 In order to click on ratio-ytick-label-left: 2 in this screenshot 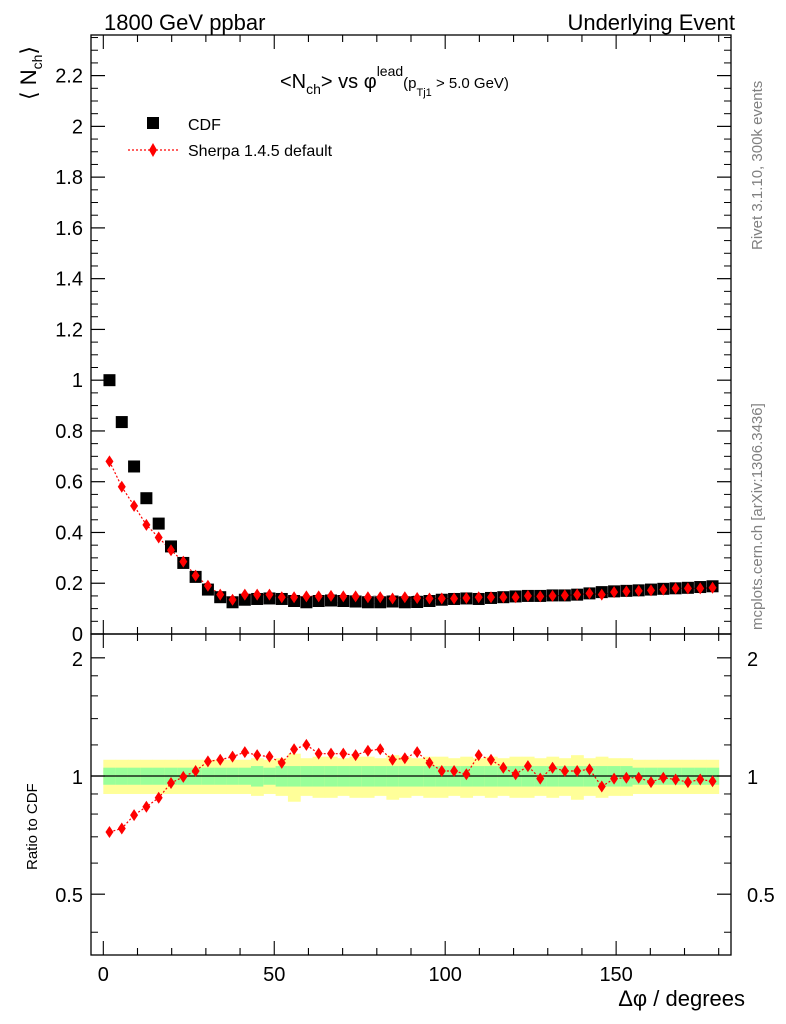, I will do `click(77, 660)`.